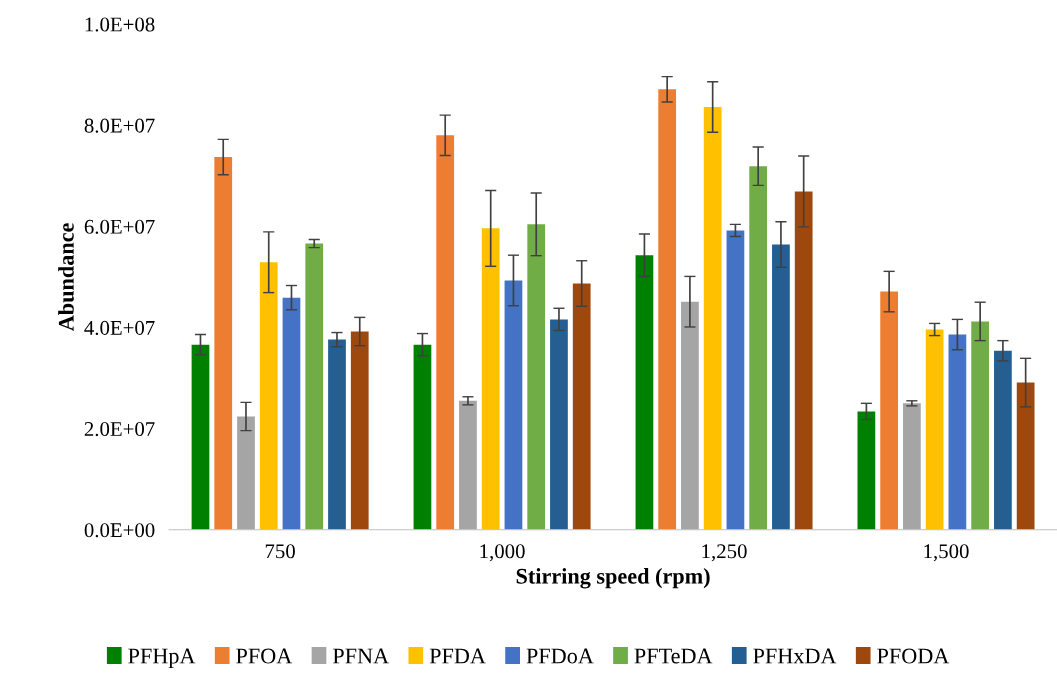  Describe the element at coordinates (264, 656) in the screenshot. I see `legend-label: PFOA` at that location.